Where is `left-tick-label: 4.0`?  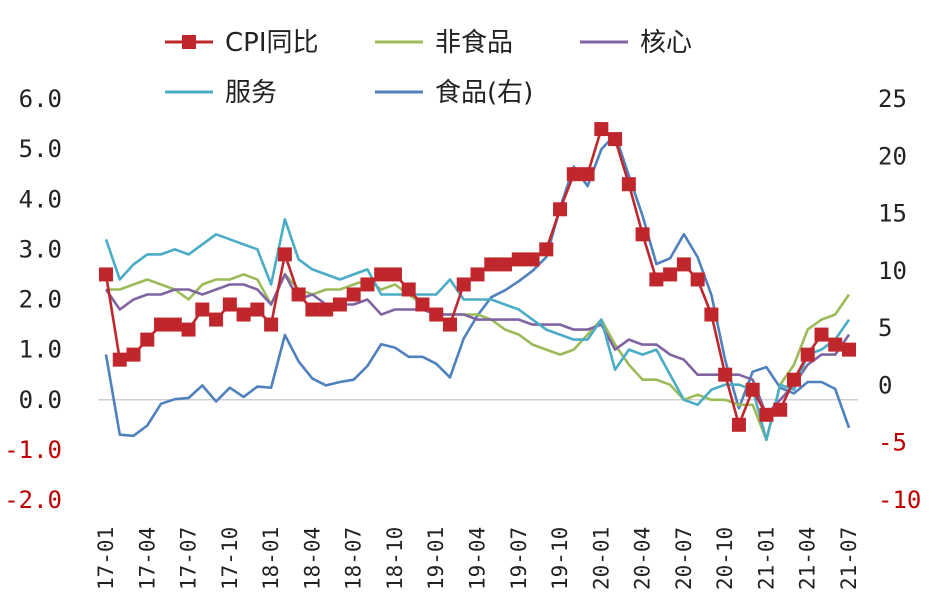 left-tick-label: 4.0 is located at coordinates (40, 199).